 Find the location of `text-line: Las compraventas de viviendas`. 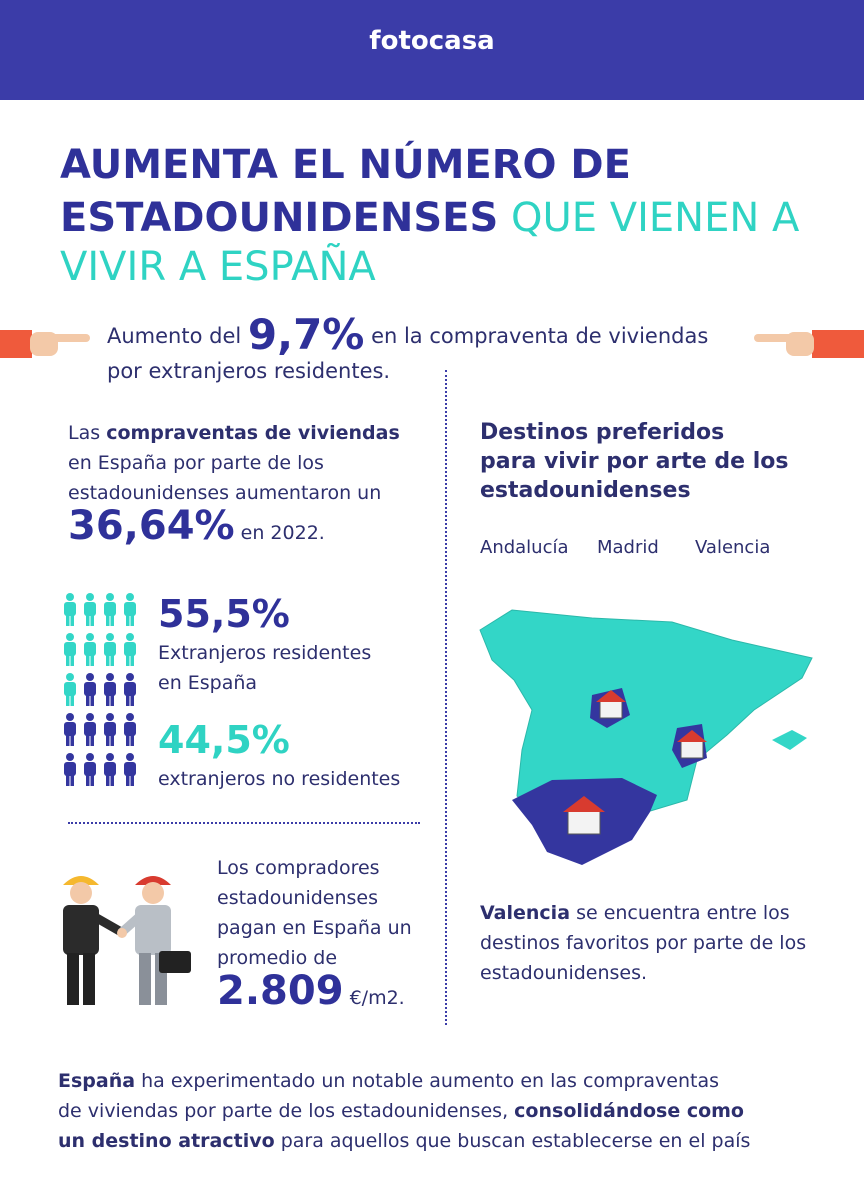

text-line: Las compraventas de viviendas is located at coordinates (234, 433).